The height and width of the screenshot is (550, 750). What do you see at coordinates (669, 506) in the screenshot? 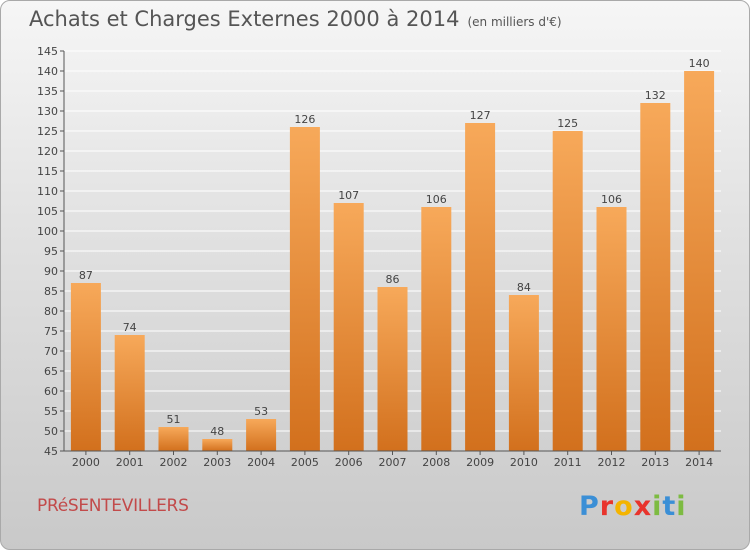
I see `logo-letter: t` at bounding box center [669, 506].